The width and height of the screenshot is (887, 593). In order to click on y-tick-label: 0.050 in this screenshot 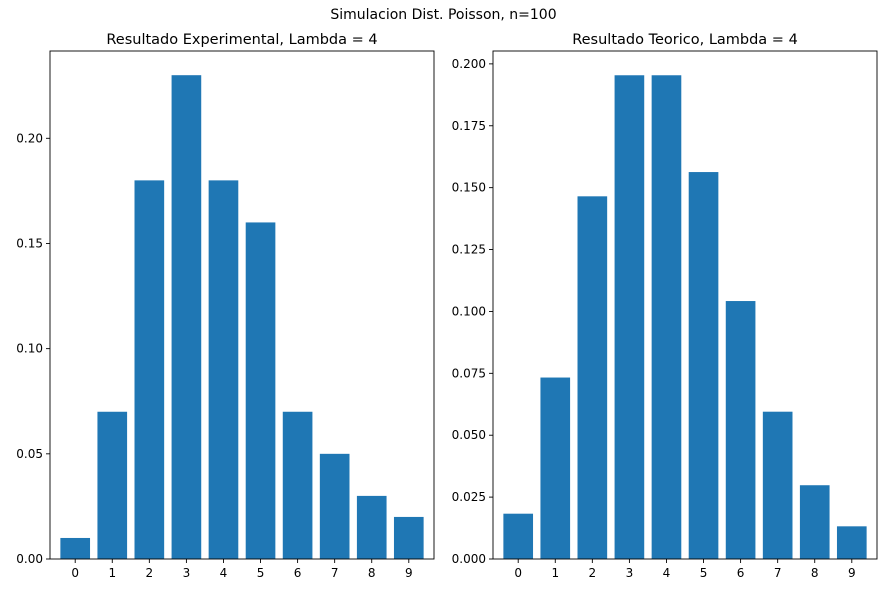, I will do `click(469, 435)`.